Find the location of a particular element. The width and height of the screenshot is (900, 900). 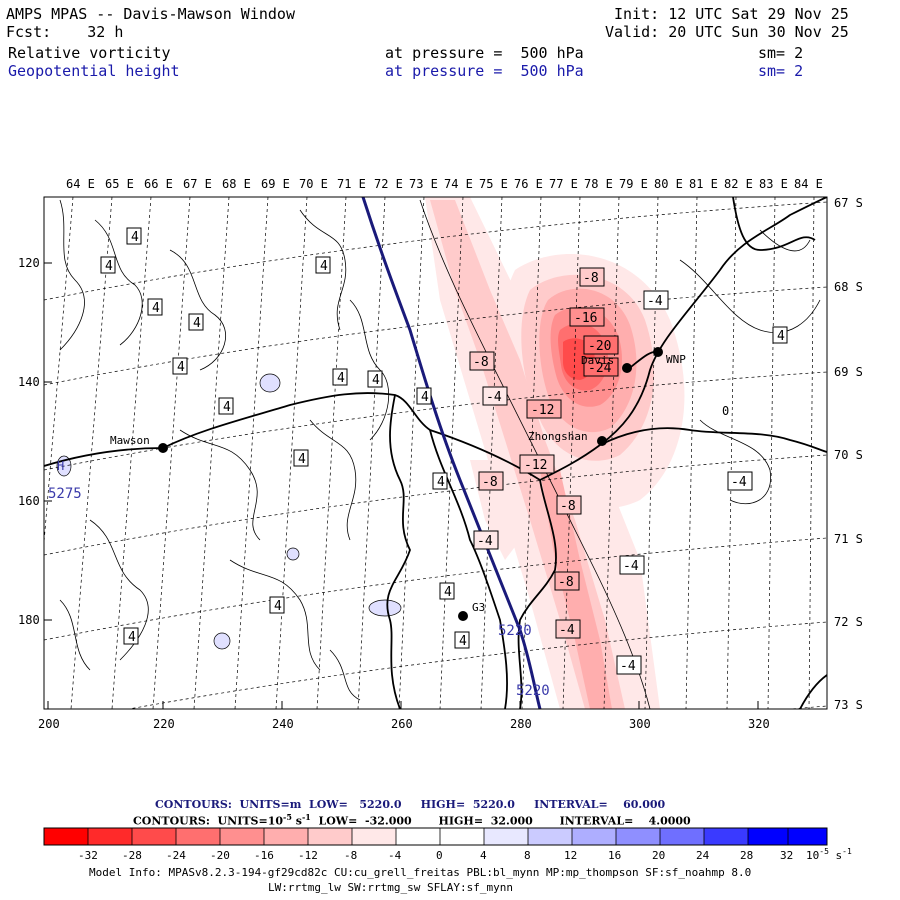

lat-label: 67 S is located at coordinates (848, 203).